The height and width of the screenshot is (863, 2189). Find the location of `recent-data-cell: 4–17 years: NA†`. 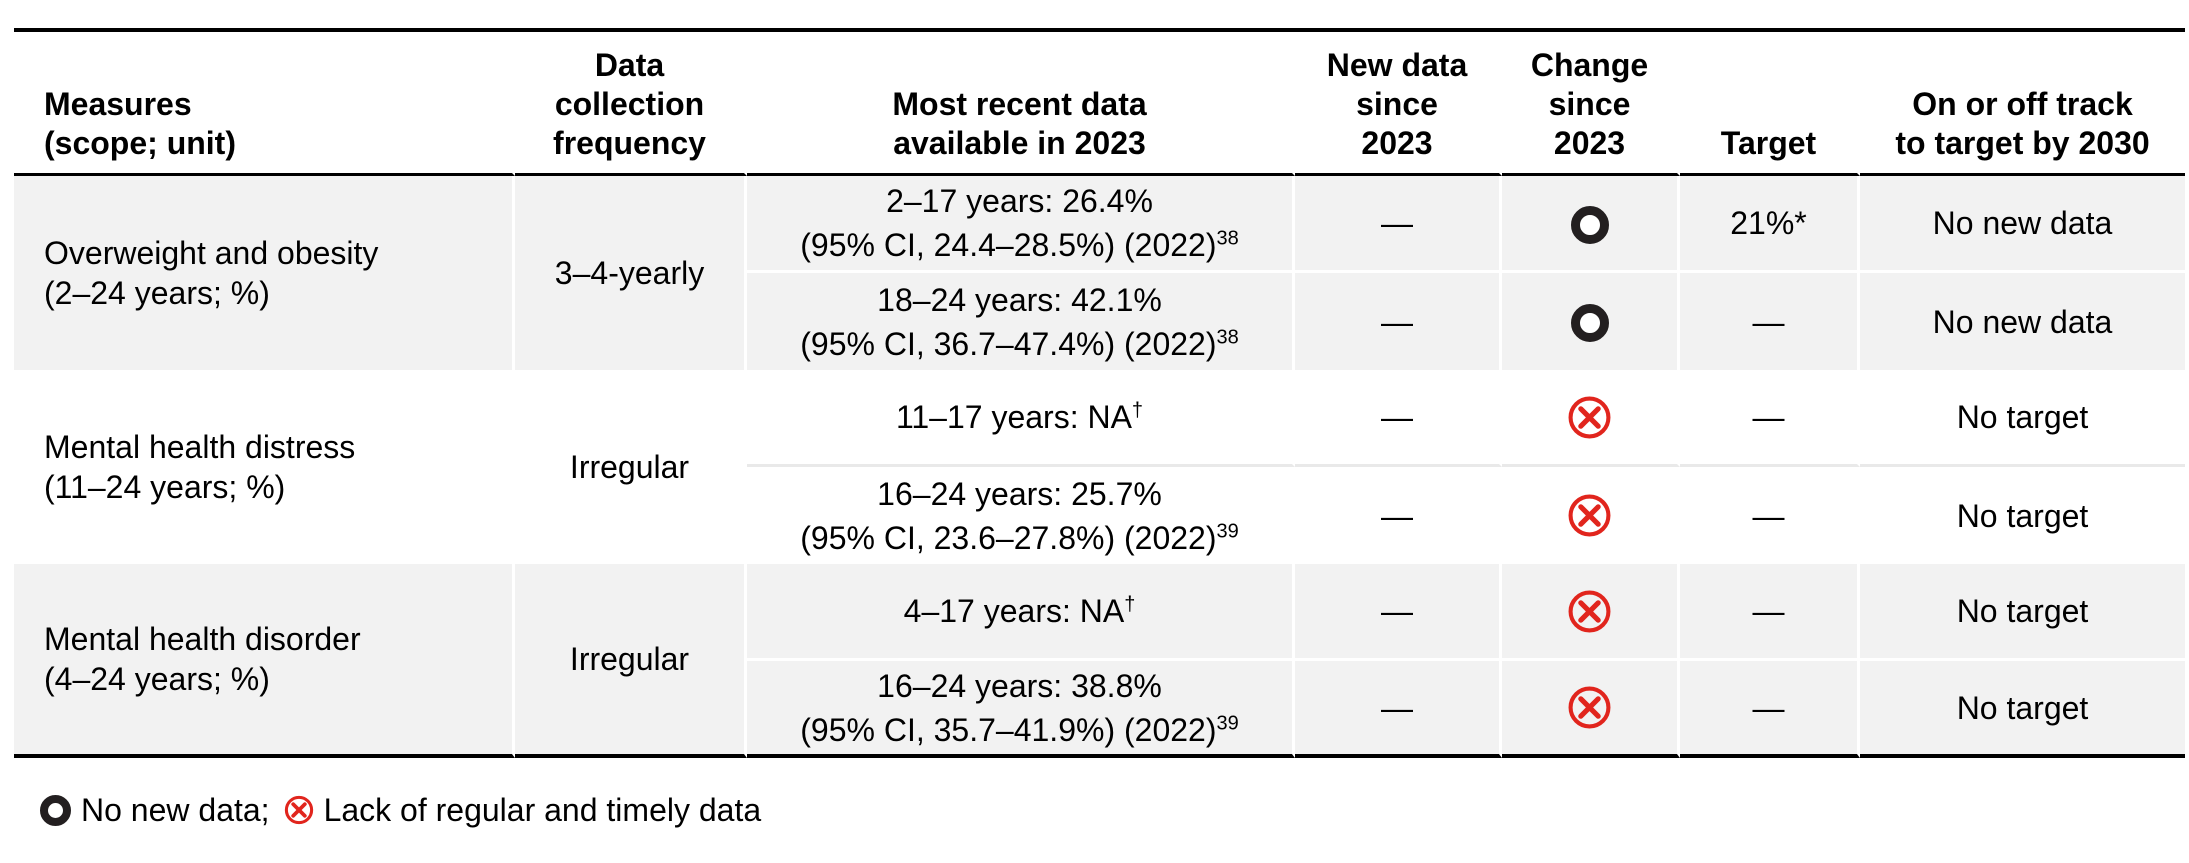

recent-data-cell: 4–17 years: NA† is located at coordinates (1021, 612).